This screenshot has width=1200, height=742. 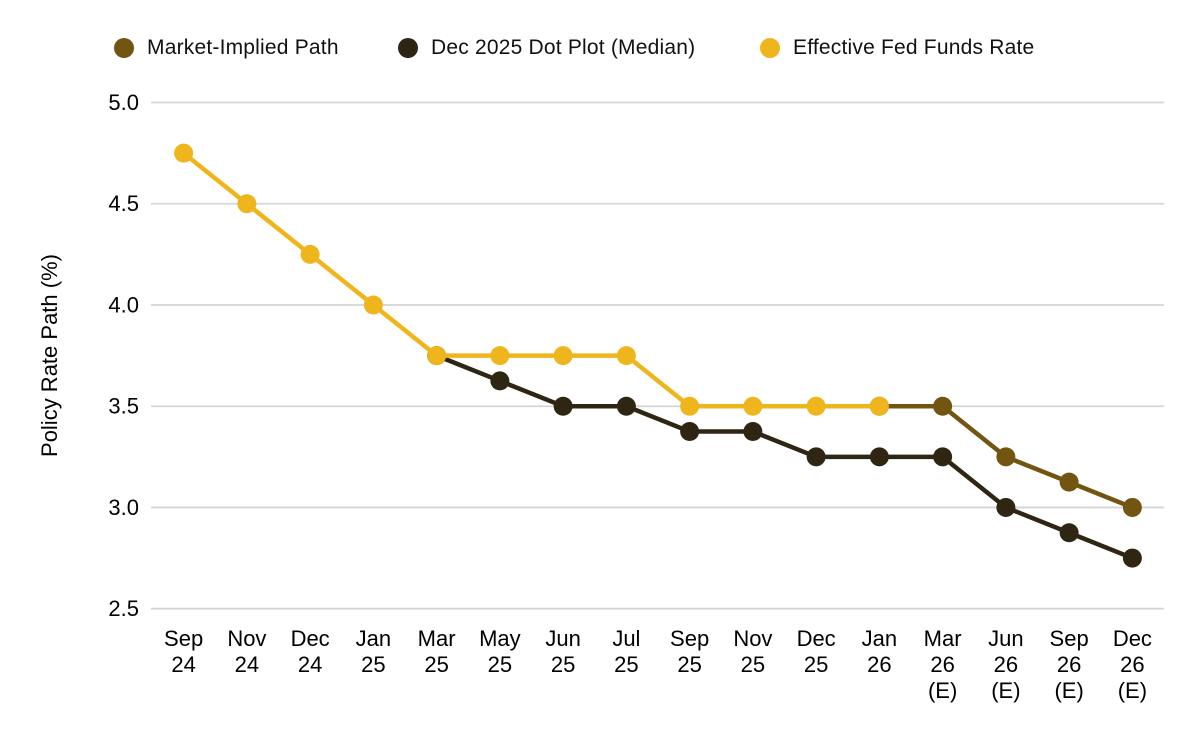 I want to click on y-tick-label: 4.5, so click(x=123, y=203).